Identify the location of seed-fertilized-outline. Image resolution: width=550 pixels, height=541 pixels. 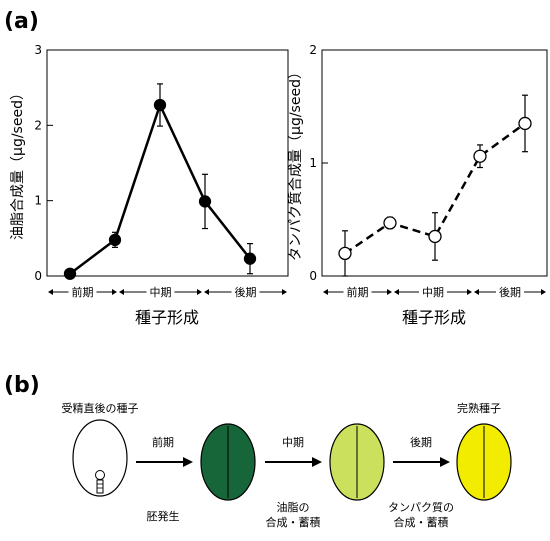
(100, 458).